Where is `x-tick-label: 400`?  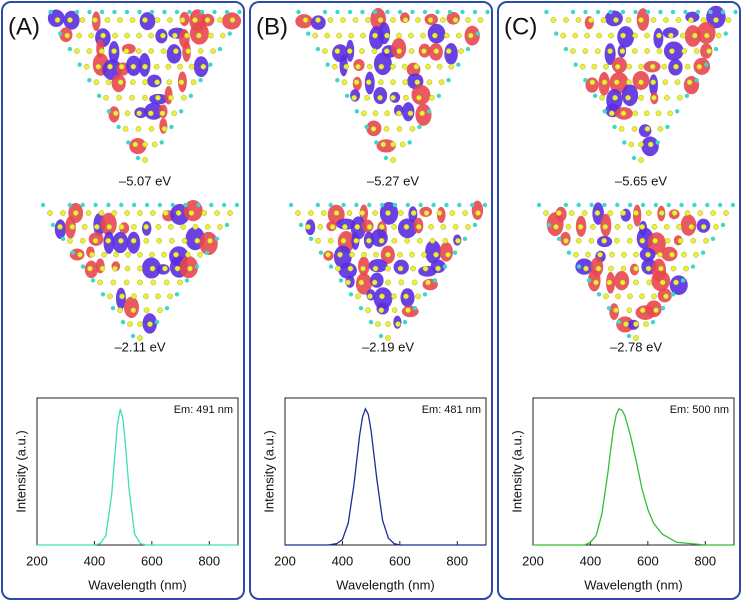
x-tick-label: 400 is located at coordinates (343, 560).